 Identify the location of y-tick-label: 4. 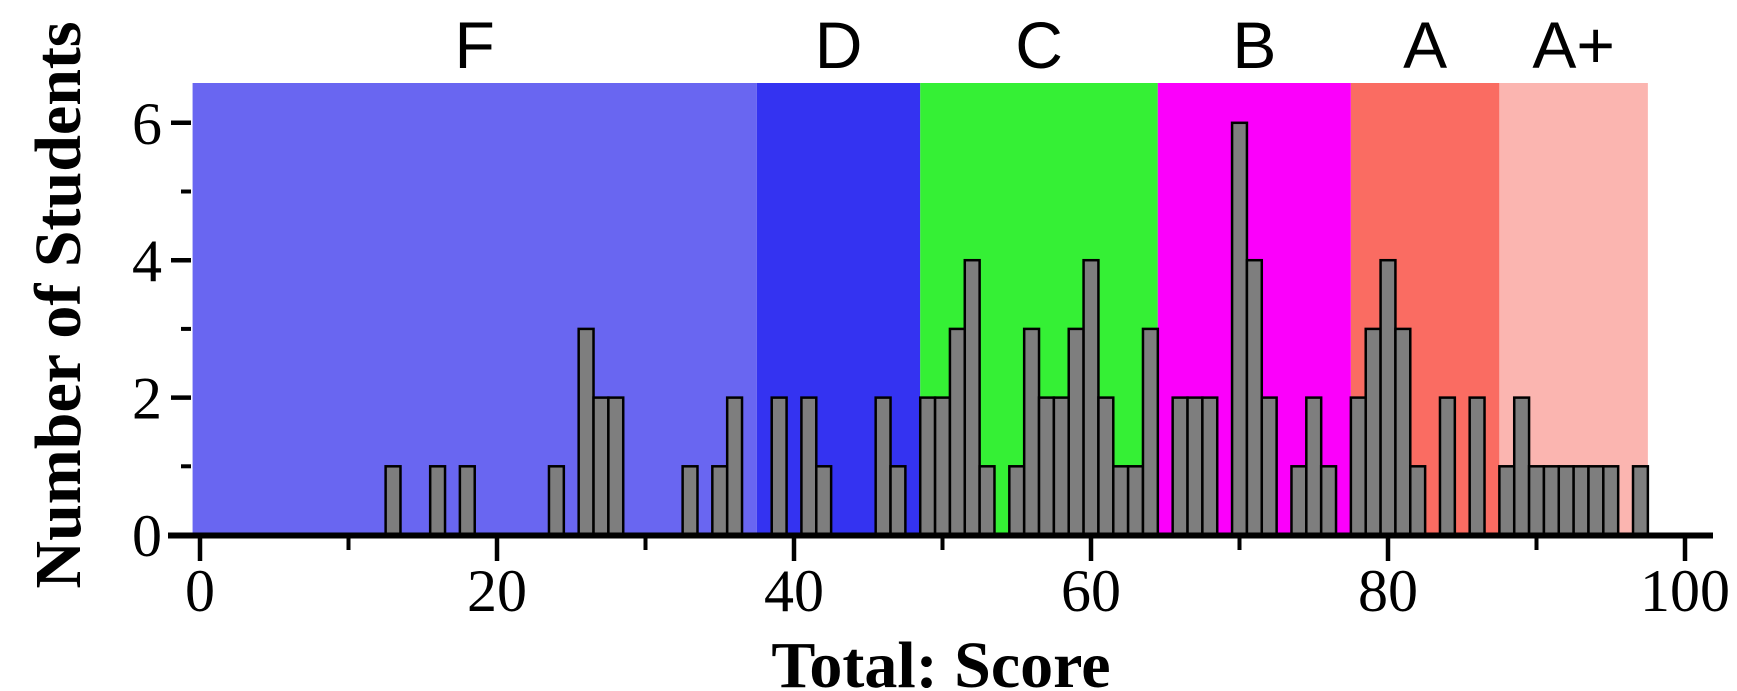
(147, 261).